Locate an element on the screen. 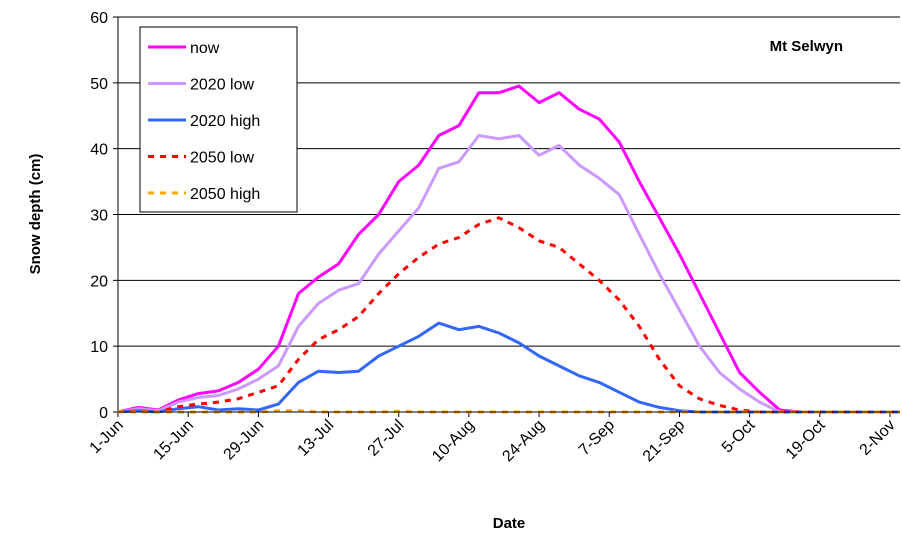  x-tick-label: 15-Jun is located at coordinates (173, 440).